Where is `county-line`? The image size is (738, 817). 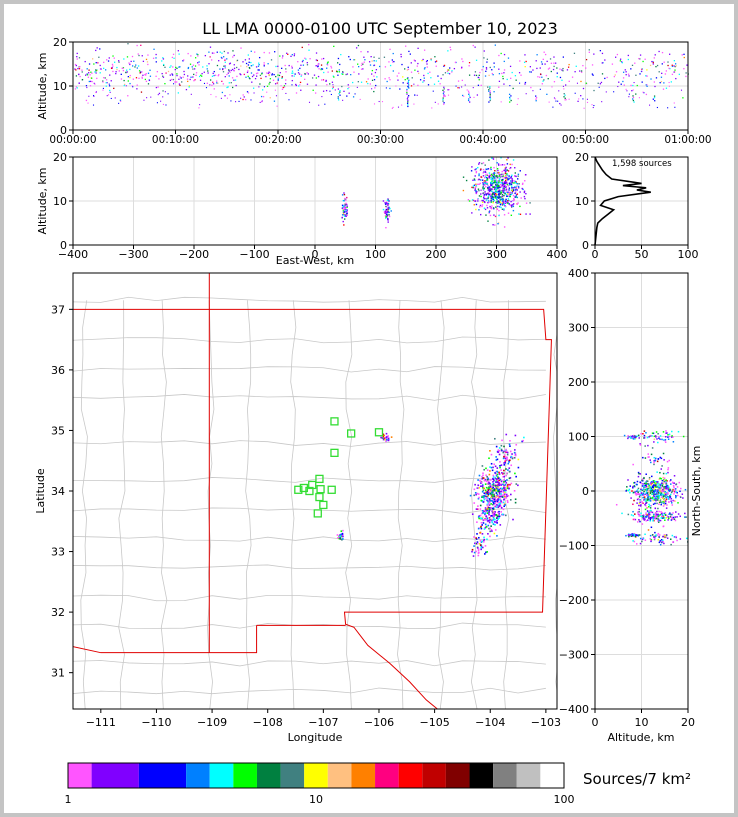
county-line is located at coordinates (309, 625).